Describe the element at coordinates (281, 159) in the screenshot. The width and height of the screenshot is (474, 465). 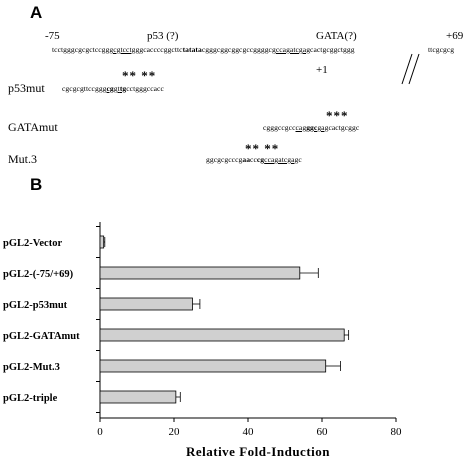
I see `mut3-seq-5: ccagatcgag` at that location.